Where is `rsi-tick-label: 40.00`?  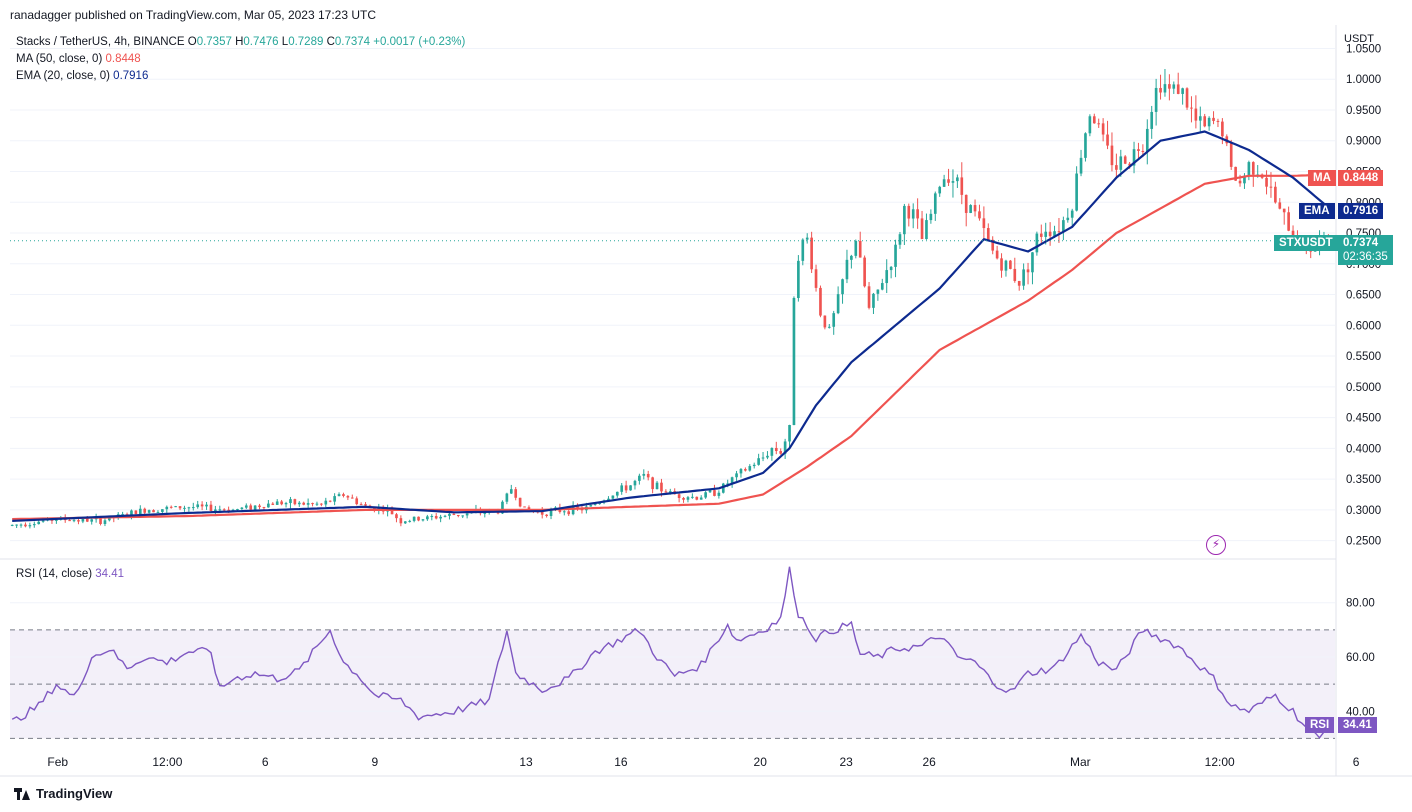
rsi-tick-label: 40.00 is located at coordinates (1360, 712).